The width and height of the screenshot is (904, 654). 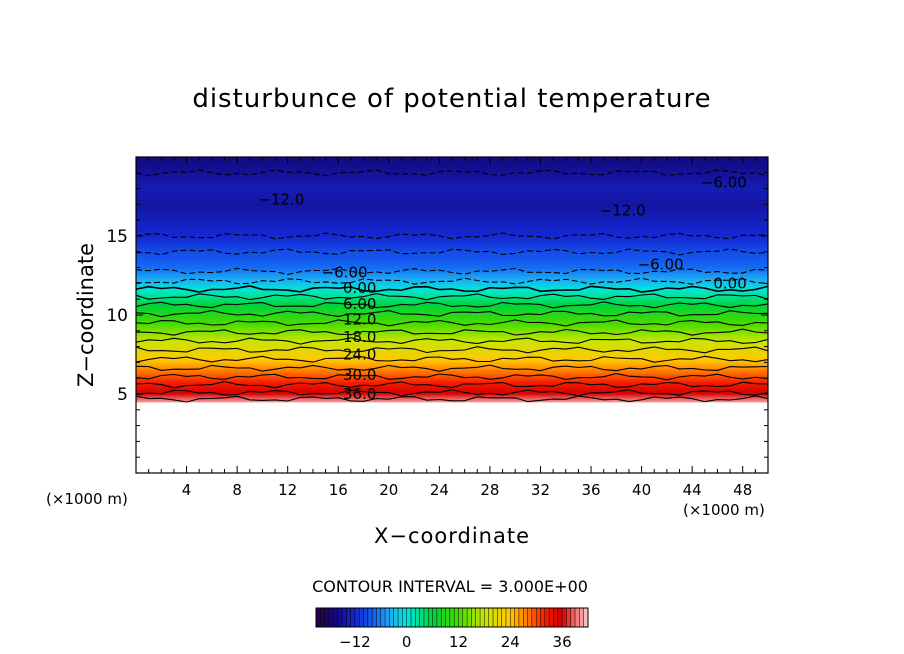 I want to click on contour-interval-label: CONTOUR INTERVAL = 3.000E+00, so click(x=450, y=586).